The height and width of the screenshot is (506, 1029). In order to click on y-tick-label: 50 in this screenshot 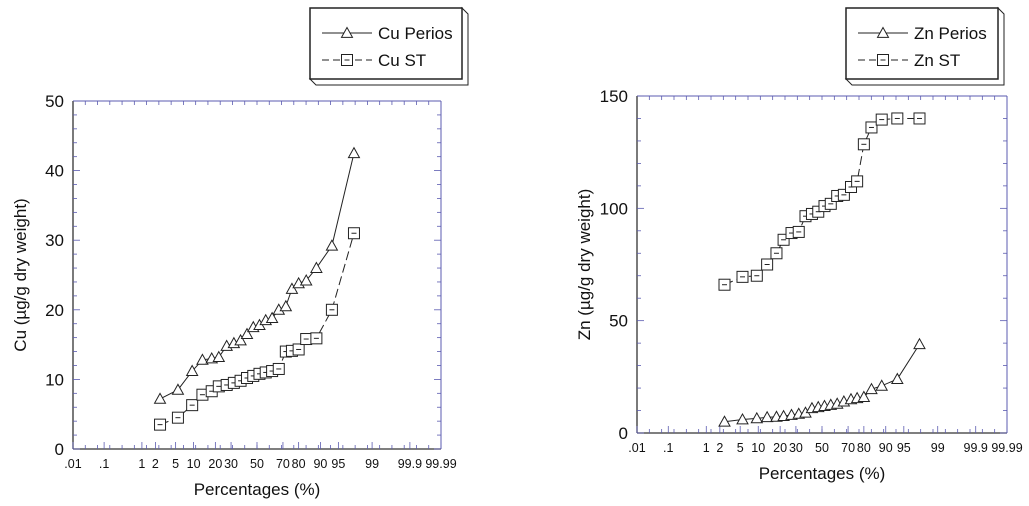, I will do `click(618, 321)`.